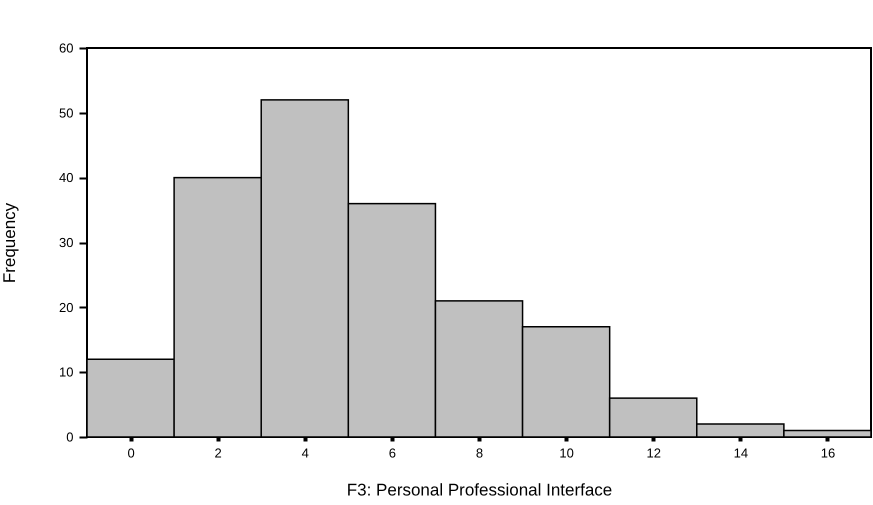 This screenshot has width=873, height=505. I want to click on x-tick-label: 16, so click(828, 453).